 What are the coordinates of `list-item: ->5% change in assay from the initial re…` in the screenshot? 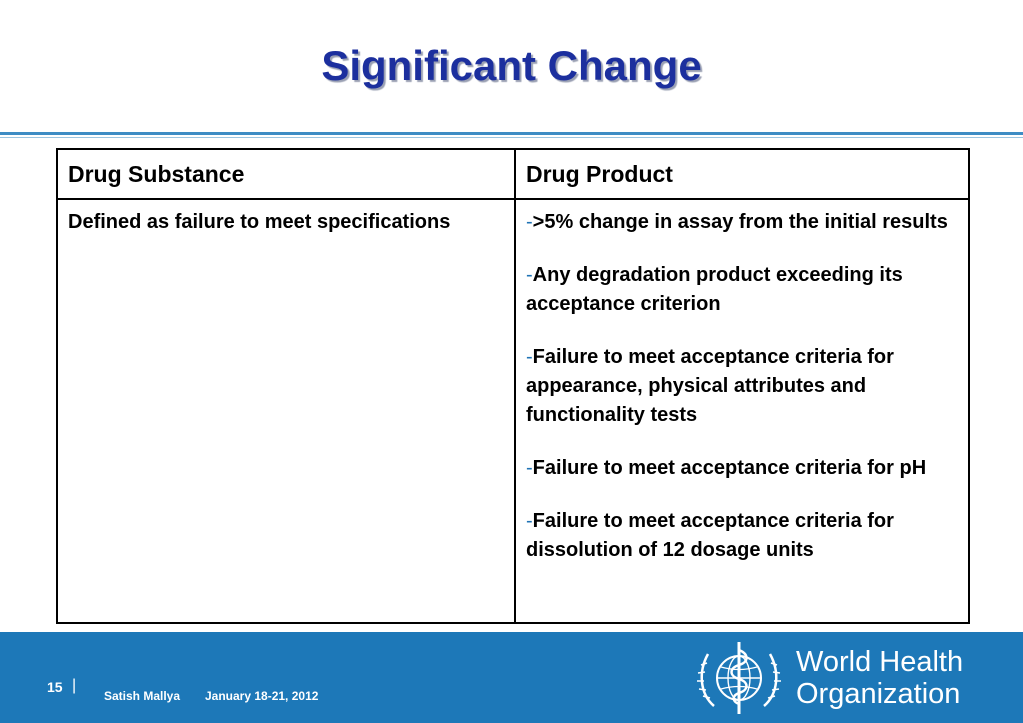 It's located at (742, 222).